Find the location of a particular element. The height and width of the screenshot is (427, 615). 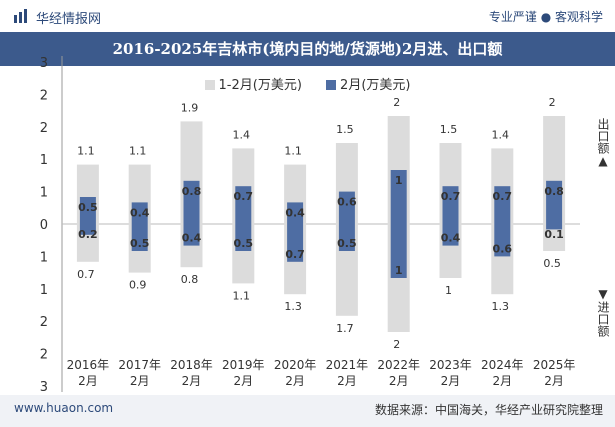

top-bar: 华经情报网 专业严谨 ● 客观科学 is located at coordinates (307, 16).